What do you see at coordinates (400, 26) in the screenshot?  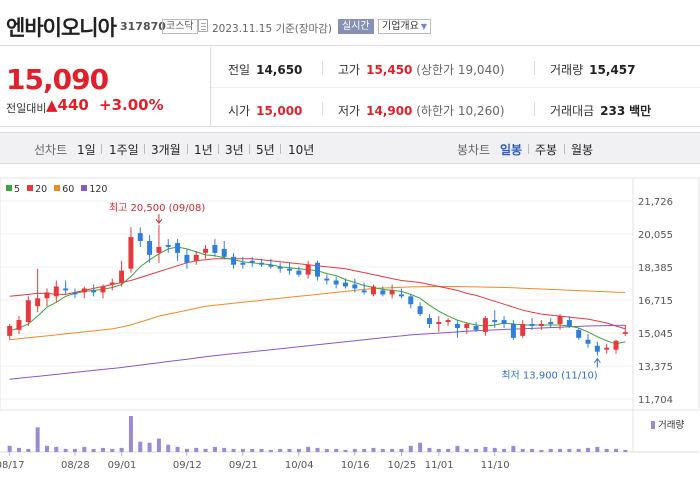 I see `company-overview-label: 기업개요` at bounding box center [400, 26].